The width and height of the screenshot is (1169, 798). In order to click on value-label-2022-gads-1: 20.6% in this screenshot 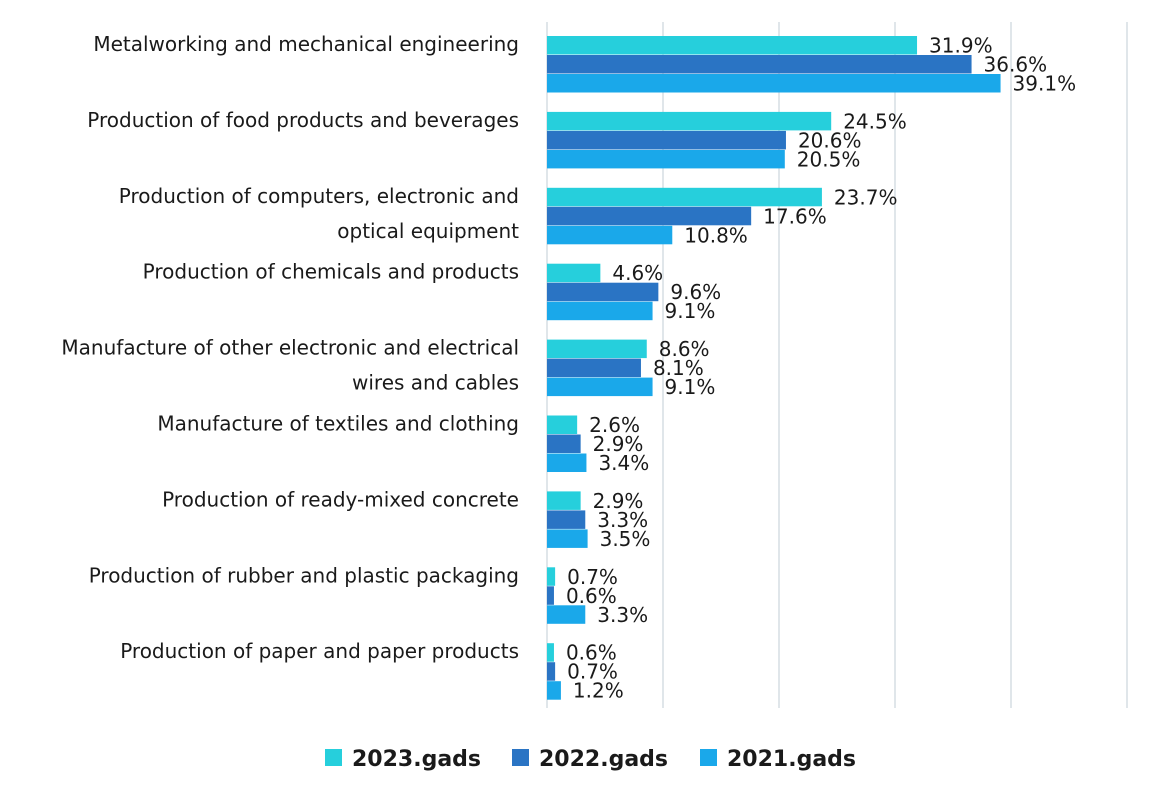, I will do `click(830, 140)`.